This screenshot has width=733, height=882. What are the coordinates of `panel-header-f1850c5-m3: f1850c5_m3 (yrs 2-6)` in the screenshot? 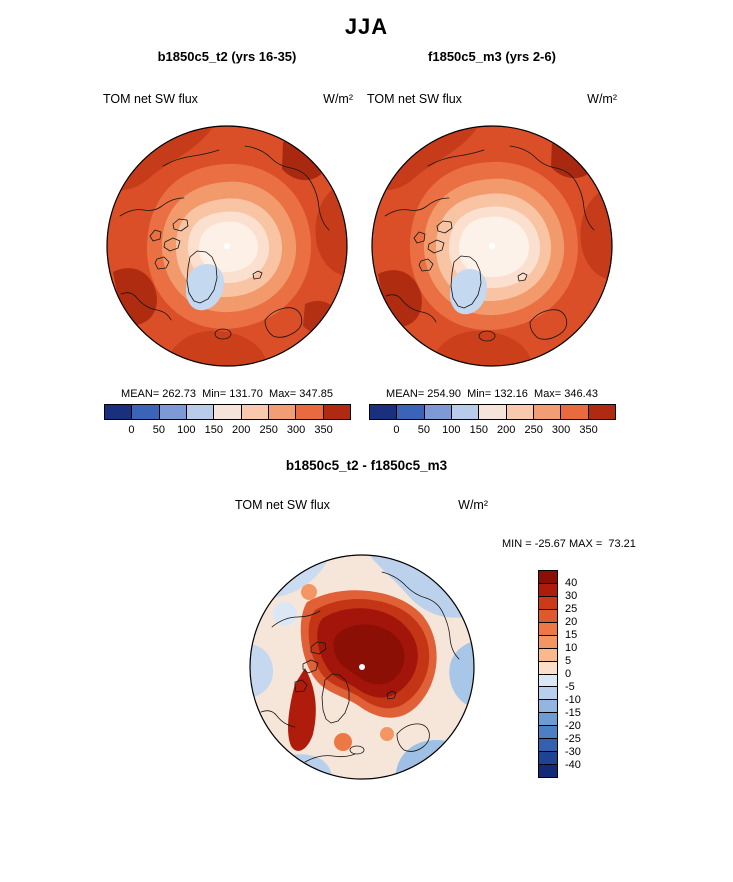 It's located at (492, 56).